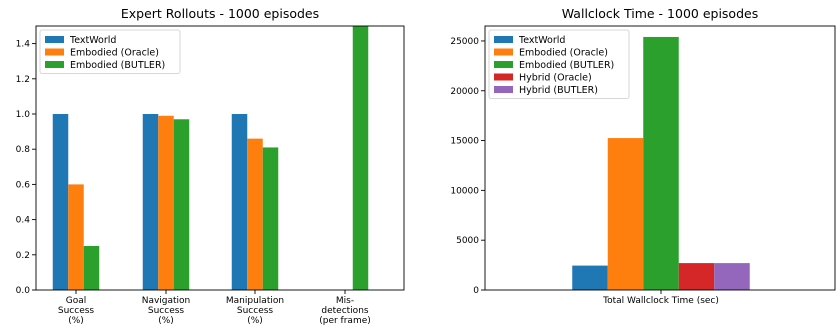 The height and width of the screenshot is (329, 839). Describe the element at coordinates (23, 291) in the screenshot. I see `y-tick-label: 0.0` at that location.